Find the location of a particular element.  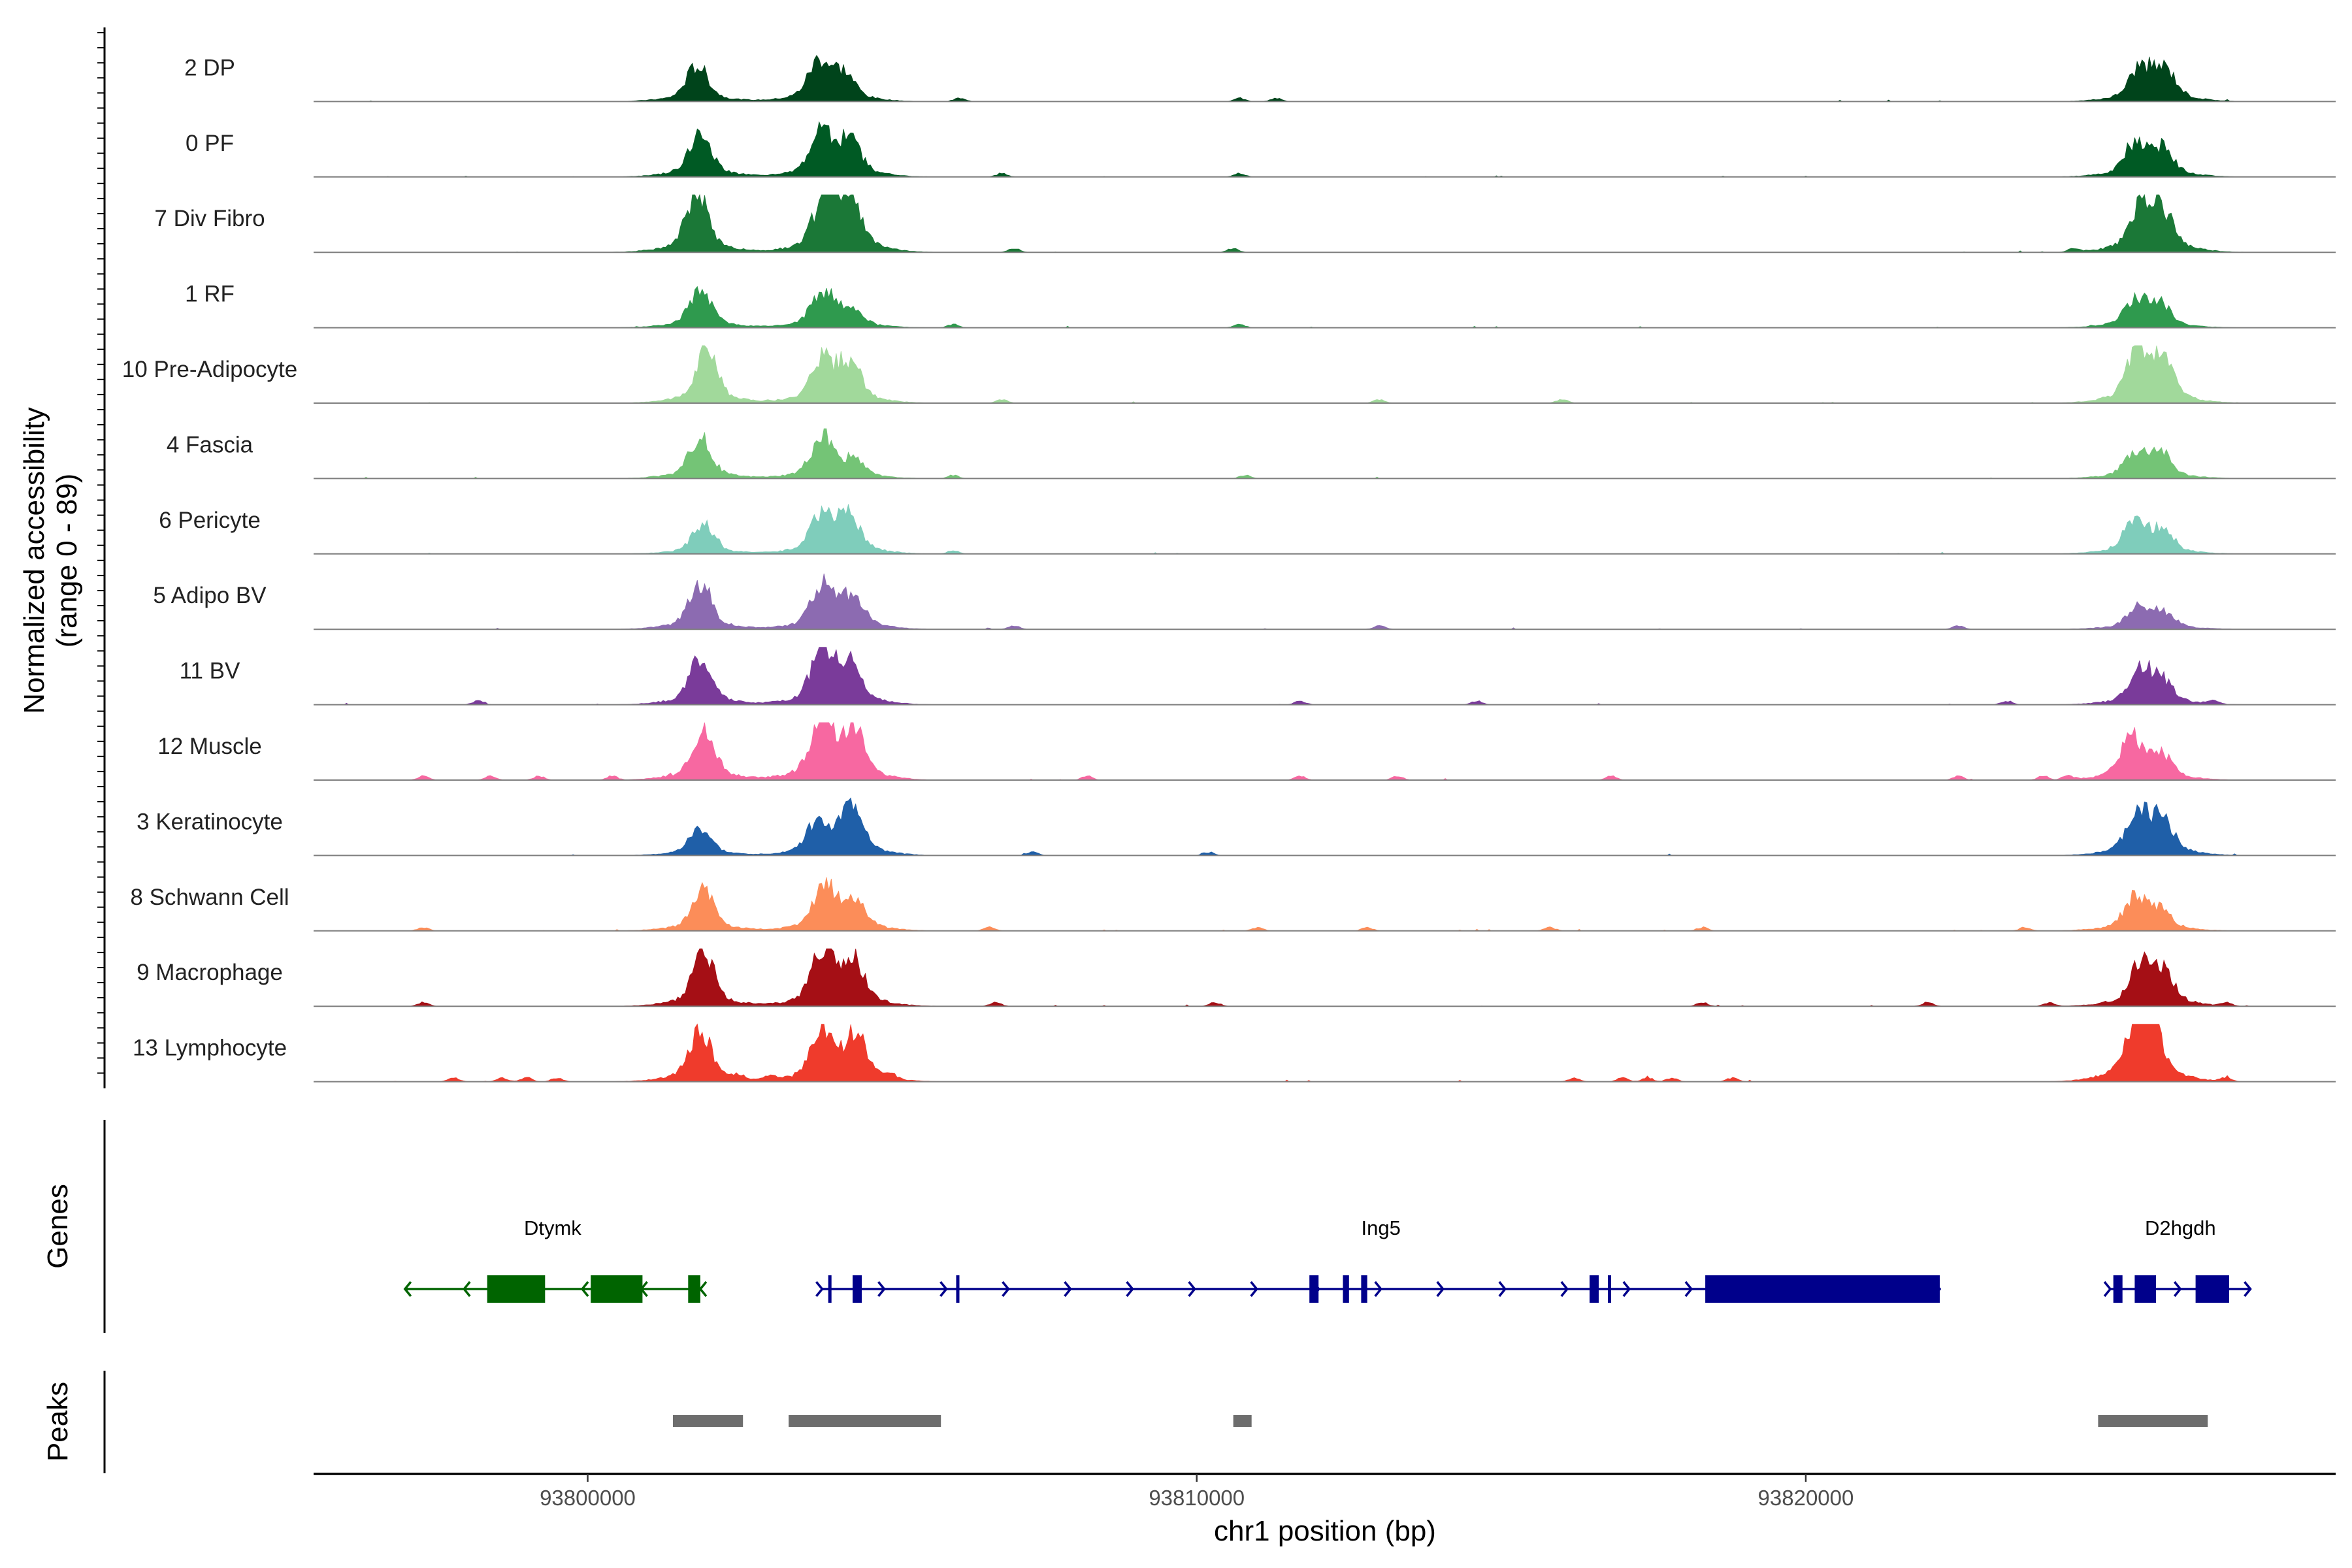

coverage-track: 11 BV is located at coordinates (1258, 676).